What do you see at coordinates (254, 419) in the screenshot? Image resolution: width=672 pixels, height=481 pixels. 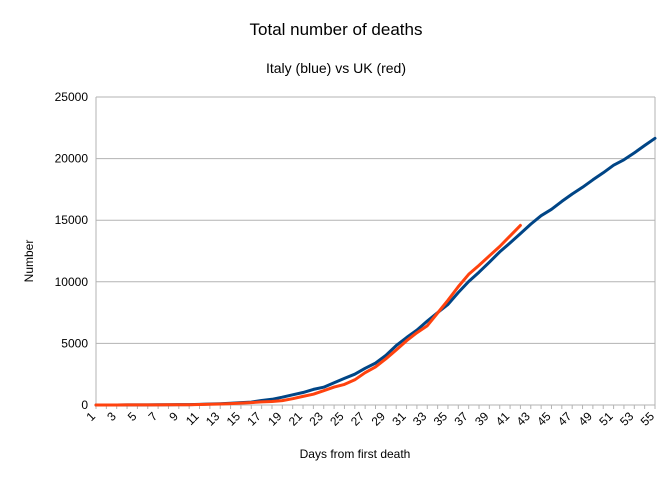 I see `x-tick-label: 17` at bounding box center [254, 419].